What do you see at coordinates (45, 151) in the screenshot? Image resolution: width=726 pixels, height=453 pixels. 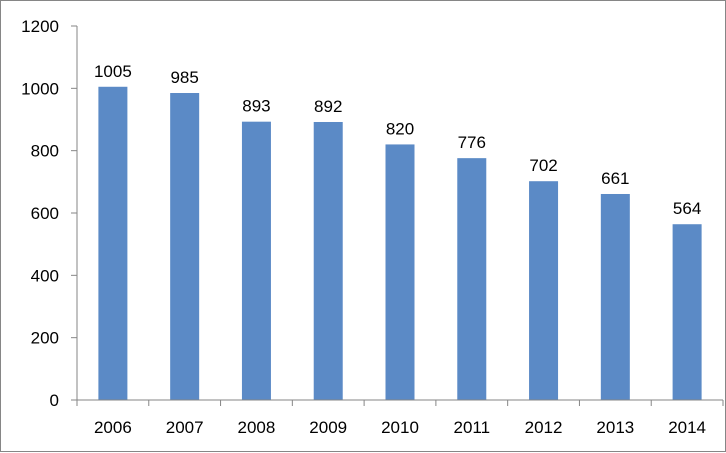 I see `y-tick-label-800: 800` at bounding box center [45, 151].